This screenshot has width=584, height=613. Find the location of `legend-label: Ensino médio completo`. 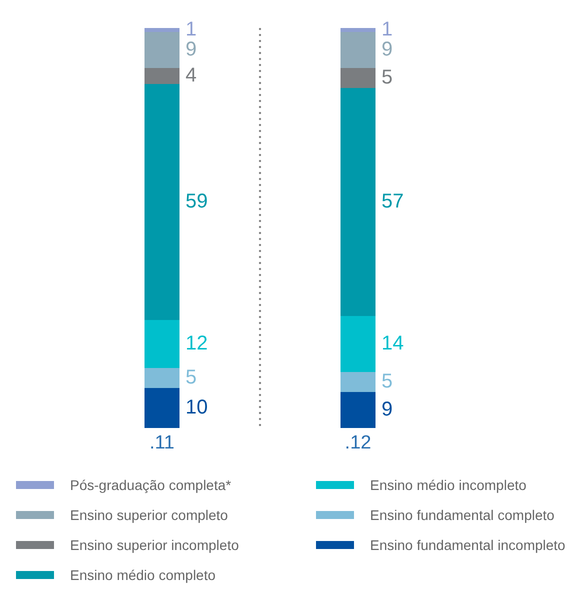

legend-label: Ensino médio completo is located at coordinates (143, 575).